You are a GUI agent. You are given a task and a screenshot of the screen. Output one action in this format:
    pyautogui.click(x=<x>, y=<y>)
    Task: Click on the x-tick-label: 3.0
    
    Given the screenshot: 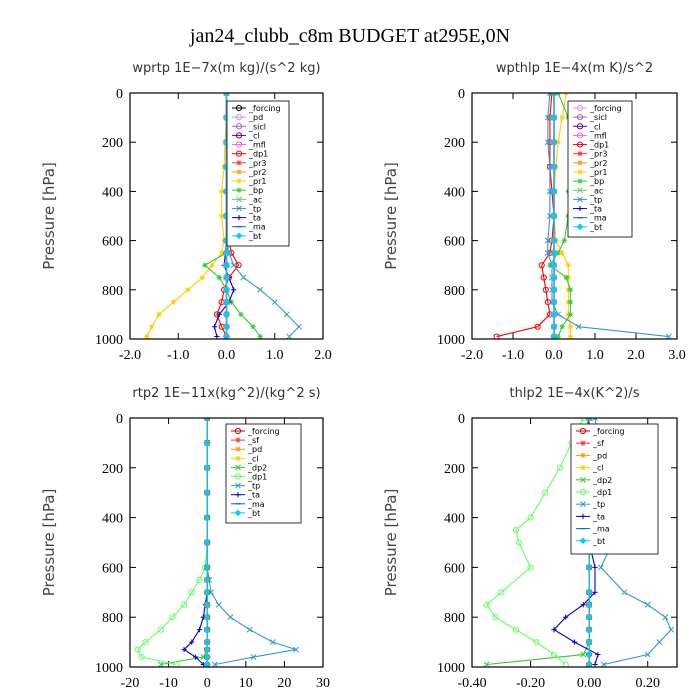 What is the action you would take?
    pyautogui.click(x=677, y=355)
    